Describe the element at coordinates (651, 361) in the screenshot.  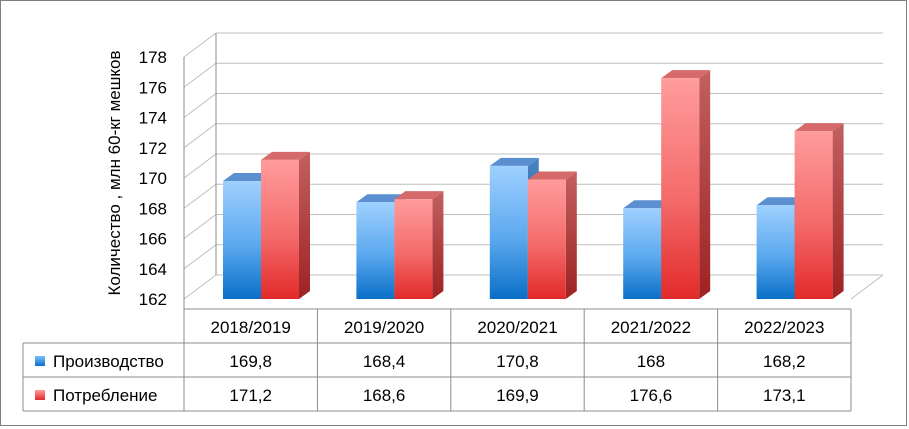
I see `data-label: 168` at that location.